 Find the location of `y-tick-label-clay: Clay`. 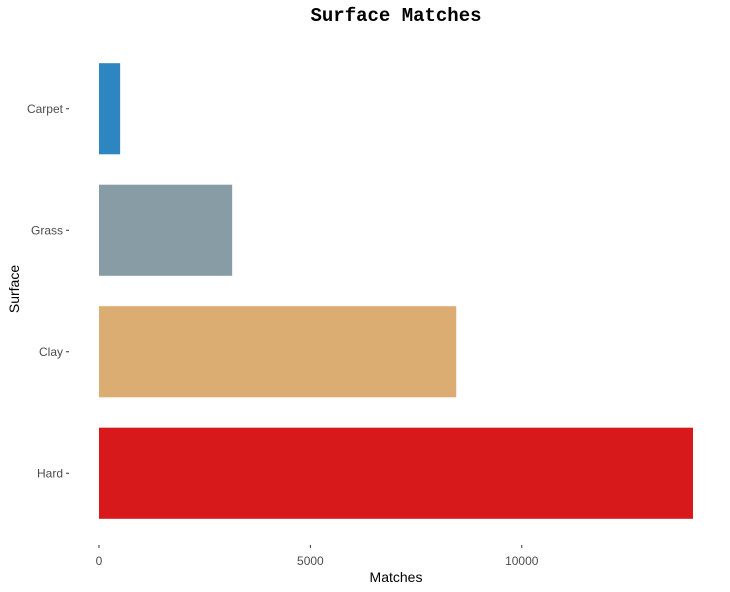

y-tick-label-clay: Clay is located at coordinates (51, 352).